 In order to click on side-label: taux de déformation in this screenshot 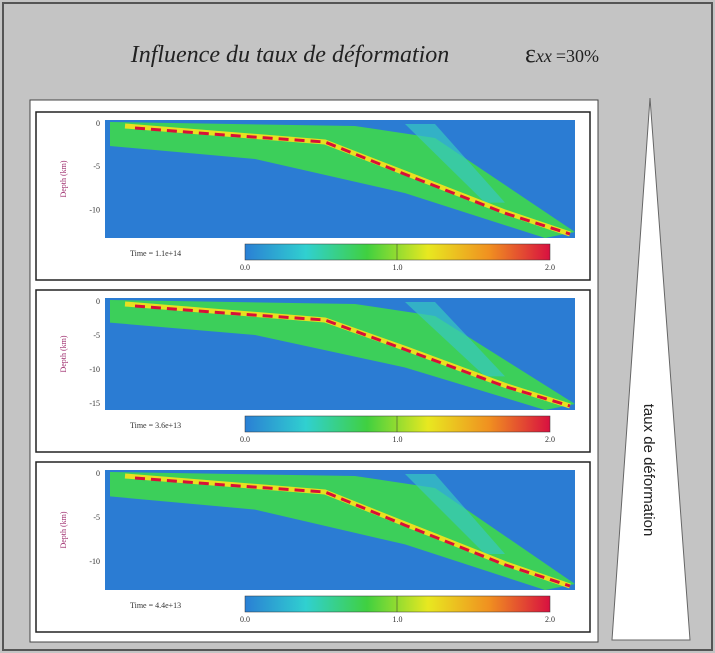, I will do `click(648, 470)`.